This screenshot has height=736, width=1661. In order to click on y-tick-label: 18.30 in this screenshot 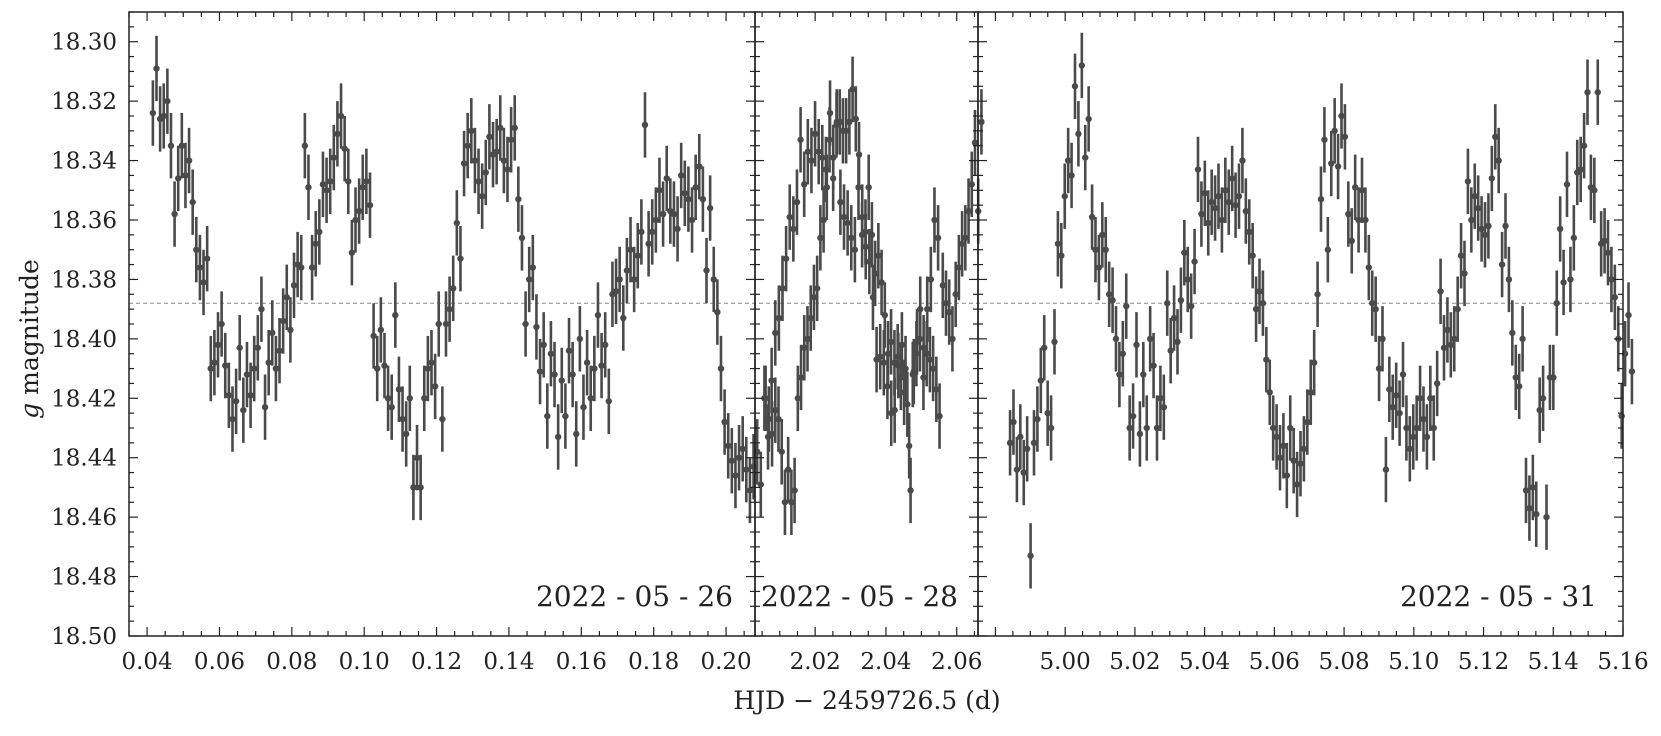, I will do `click(84, 43)`.